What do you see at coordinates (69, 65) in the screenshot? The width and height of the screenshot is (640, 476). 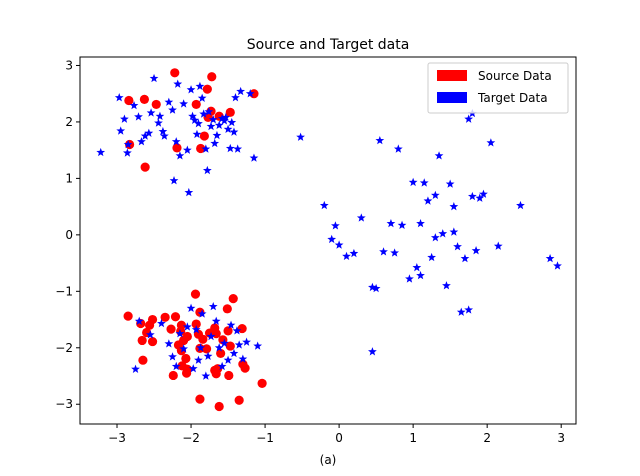 I see `y-tick-label: 3` at bounding box center [69, 65].